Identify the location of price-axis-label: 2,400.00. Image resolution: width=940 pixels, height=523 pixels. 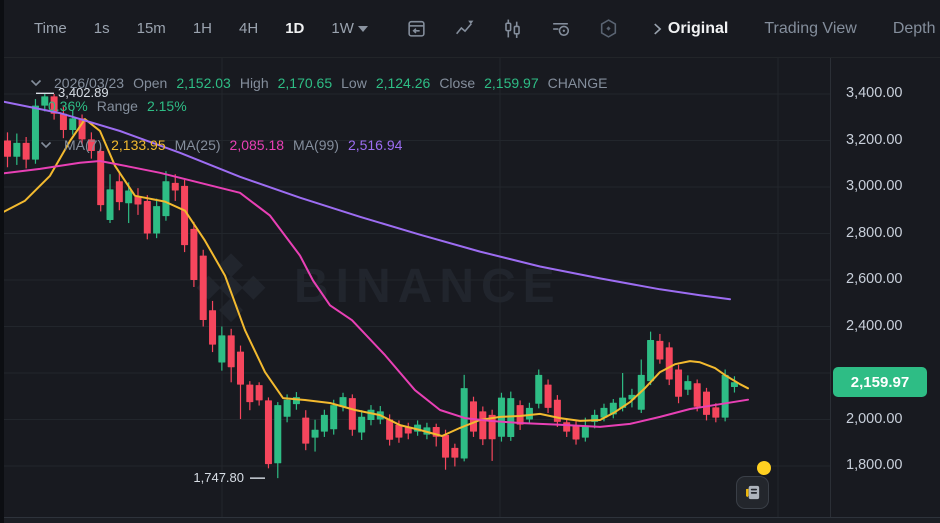
(874, 325).